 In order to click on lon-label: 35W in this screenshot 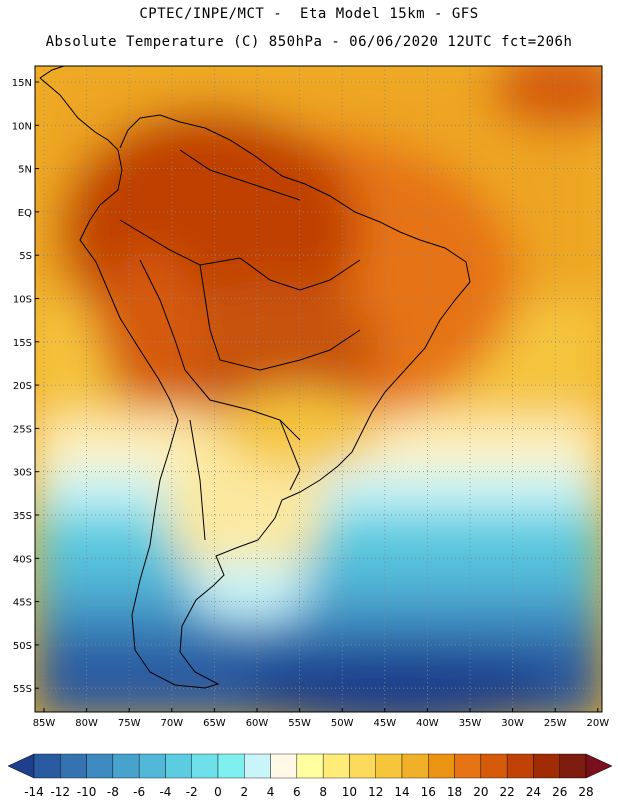, I will do `click(470, 723)`.